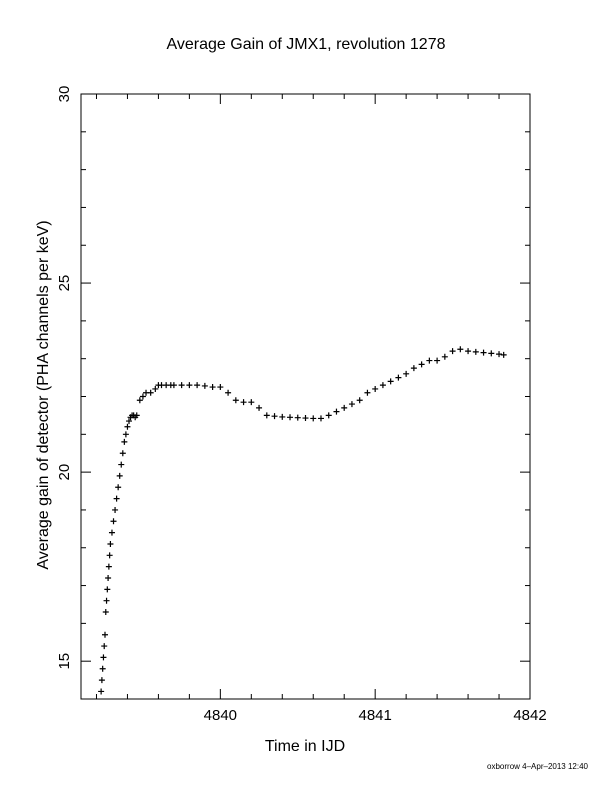  What do you see at coordinates (64, 94) in the screenshot?
I see `y-tick-label: 30` at bounding box center [64, 94].